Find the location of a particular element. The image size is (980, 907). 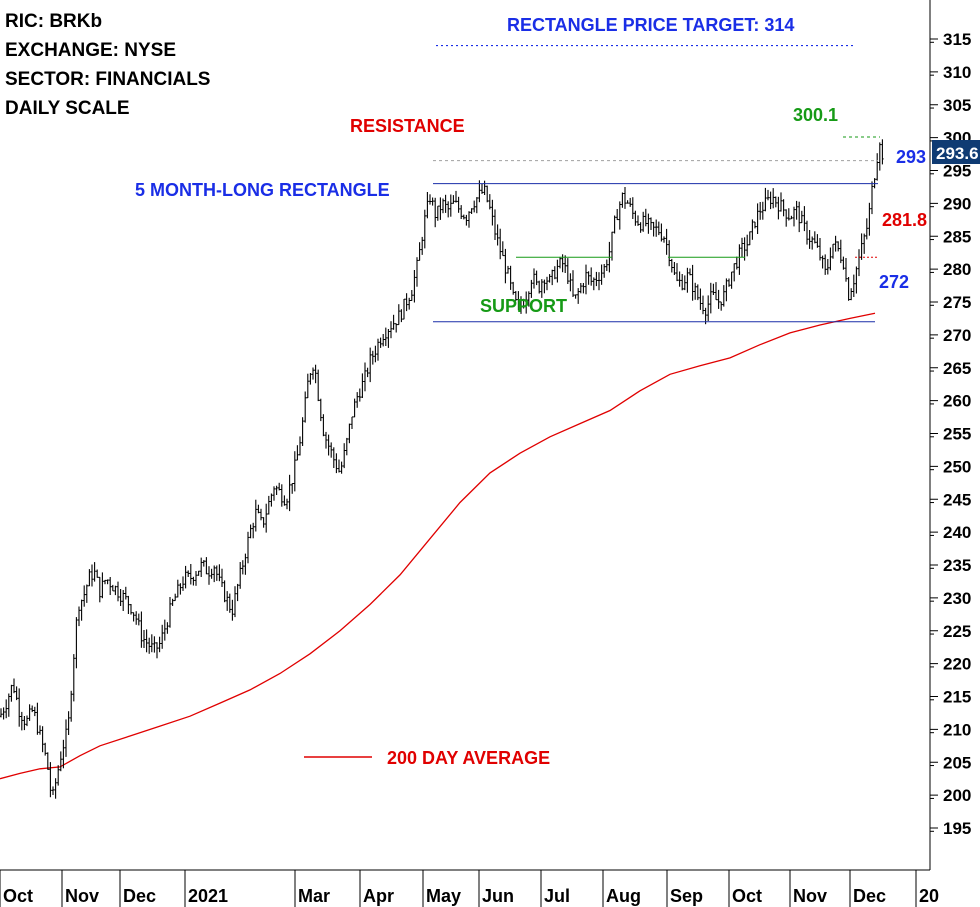

x-tick-label: 2021 is located at coordinates (208, 896).